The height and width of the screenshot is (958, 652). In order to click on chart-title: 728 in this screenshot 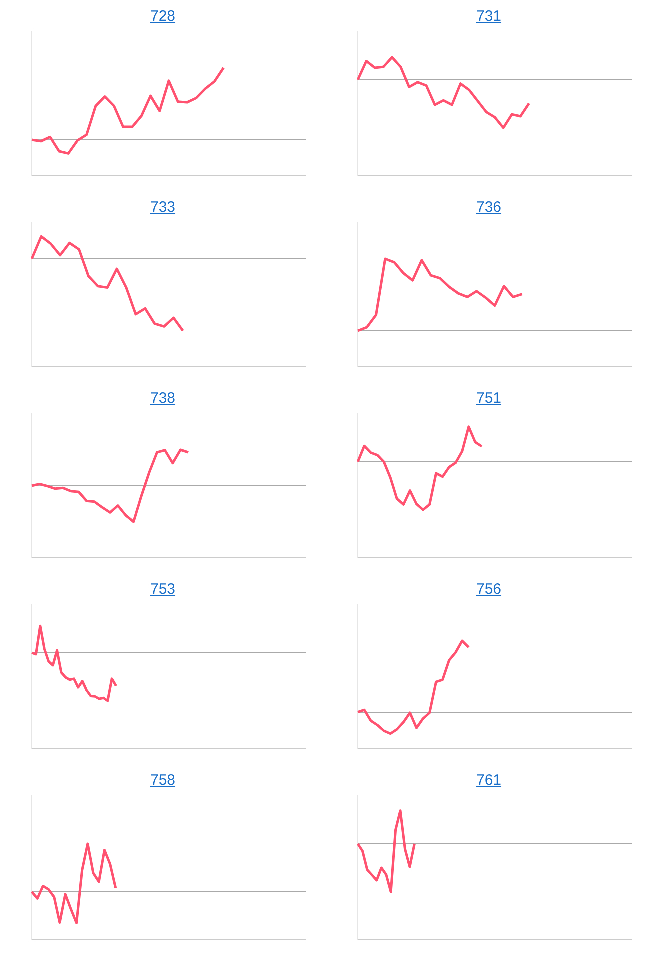, I will do `click(163, 17)`.